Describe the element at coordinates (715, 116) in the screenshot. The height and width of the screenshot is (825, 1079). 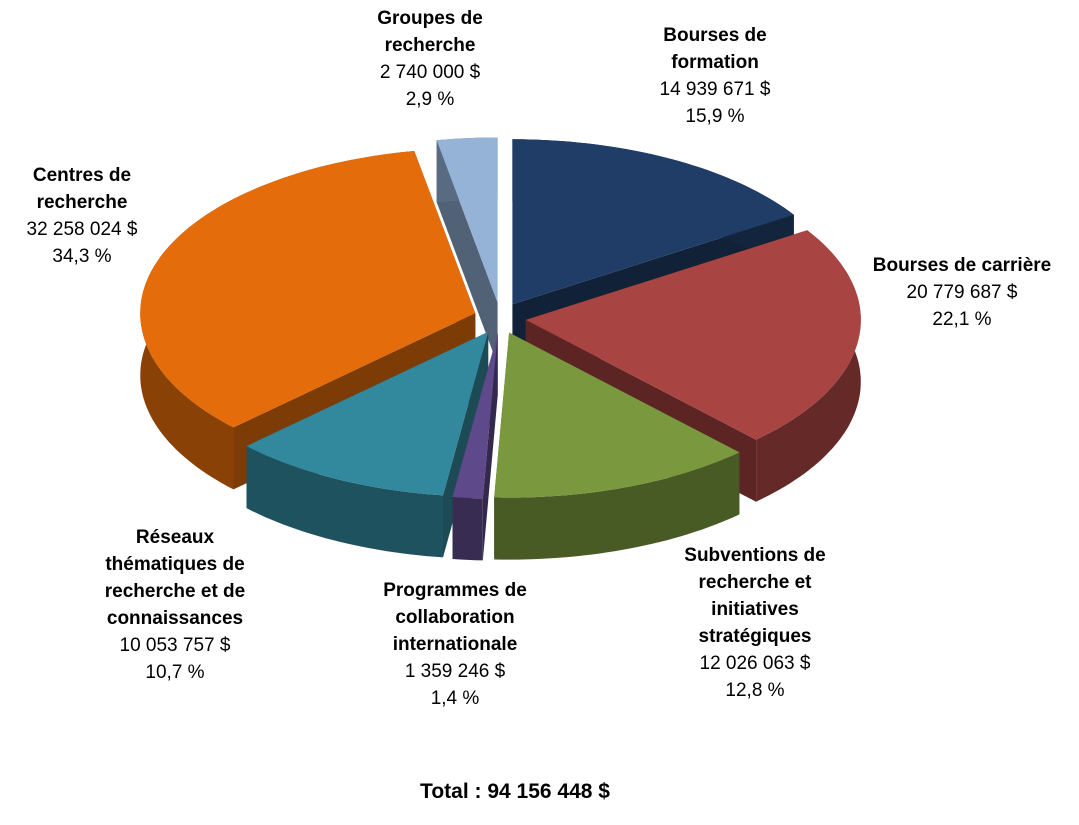
I see `percent-label: 15,9 %` at that location.